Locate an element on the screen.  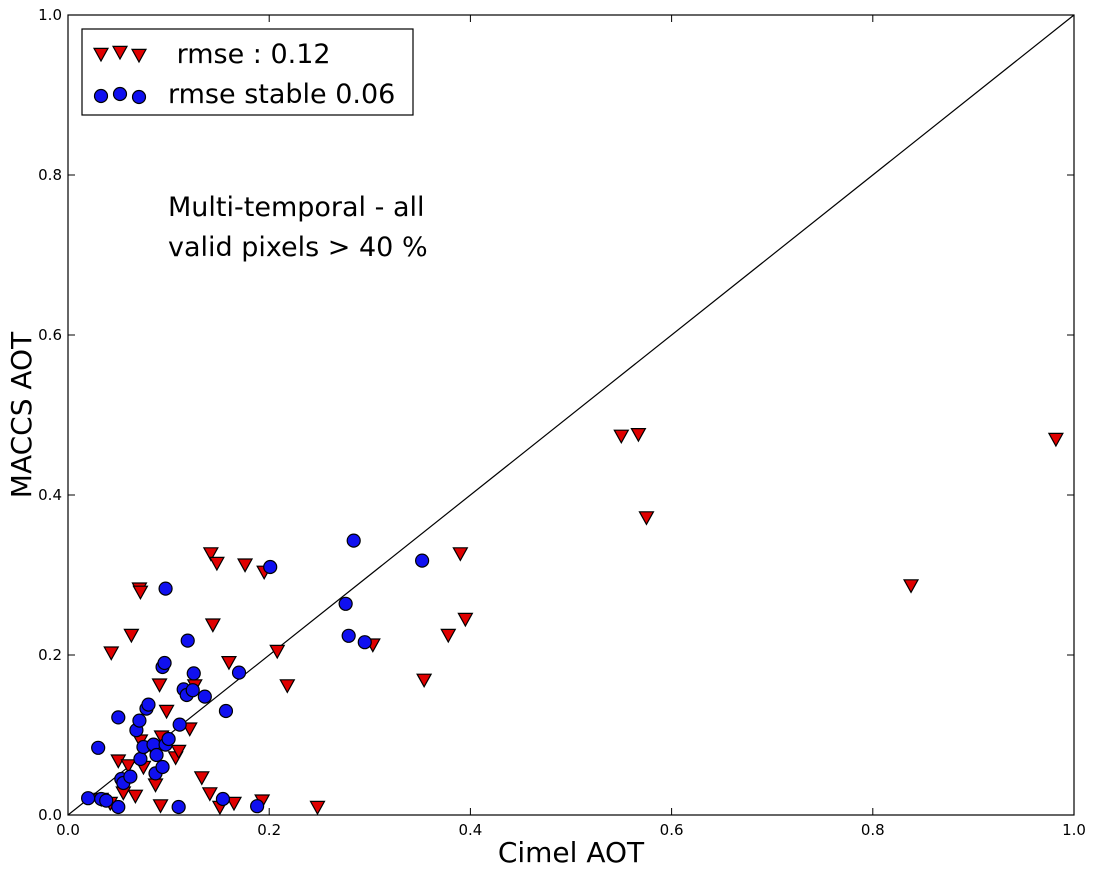
x-tick-label-4: 0.8 is located at coordinates (873, 830).